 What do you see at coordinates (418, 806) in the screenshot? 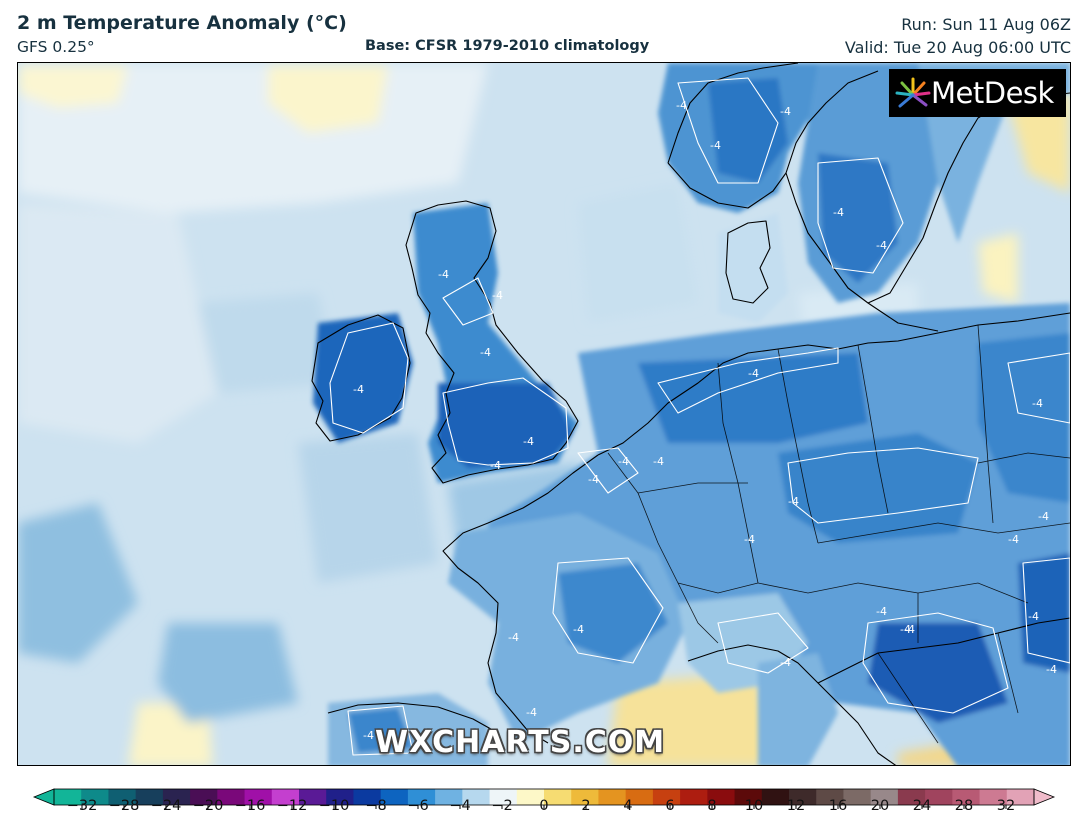
I see `colorbar-tick-label: −6` at bounding box center [418, 806].